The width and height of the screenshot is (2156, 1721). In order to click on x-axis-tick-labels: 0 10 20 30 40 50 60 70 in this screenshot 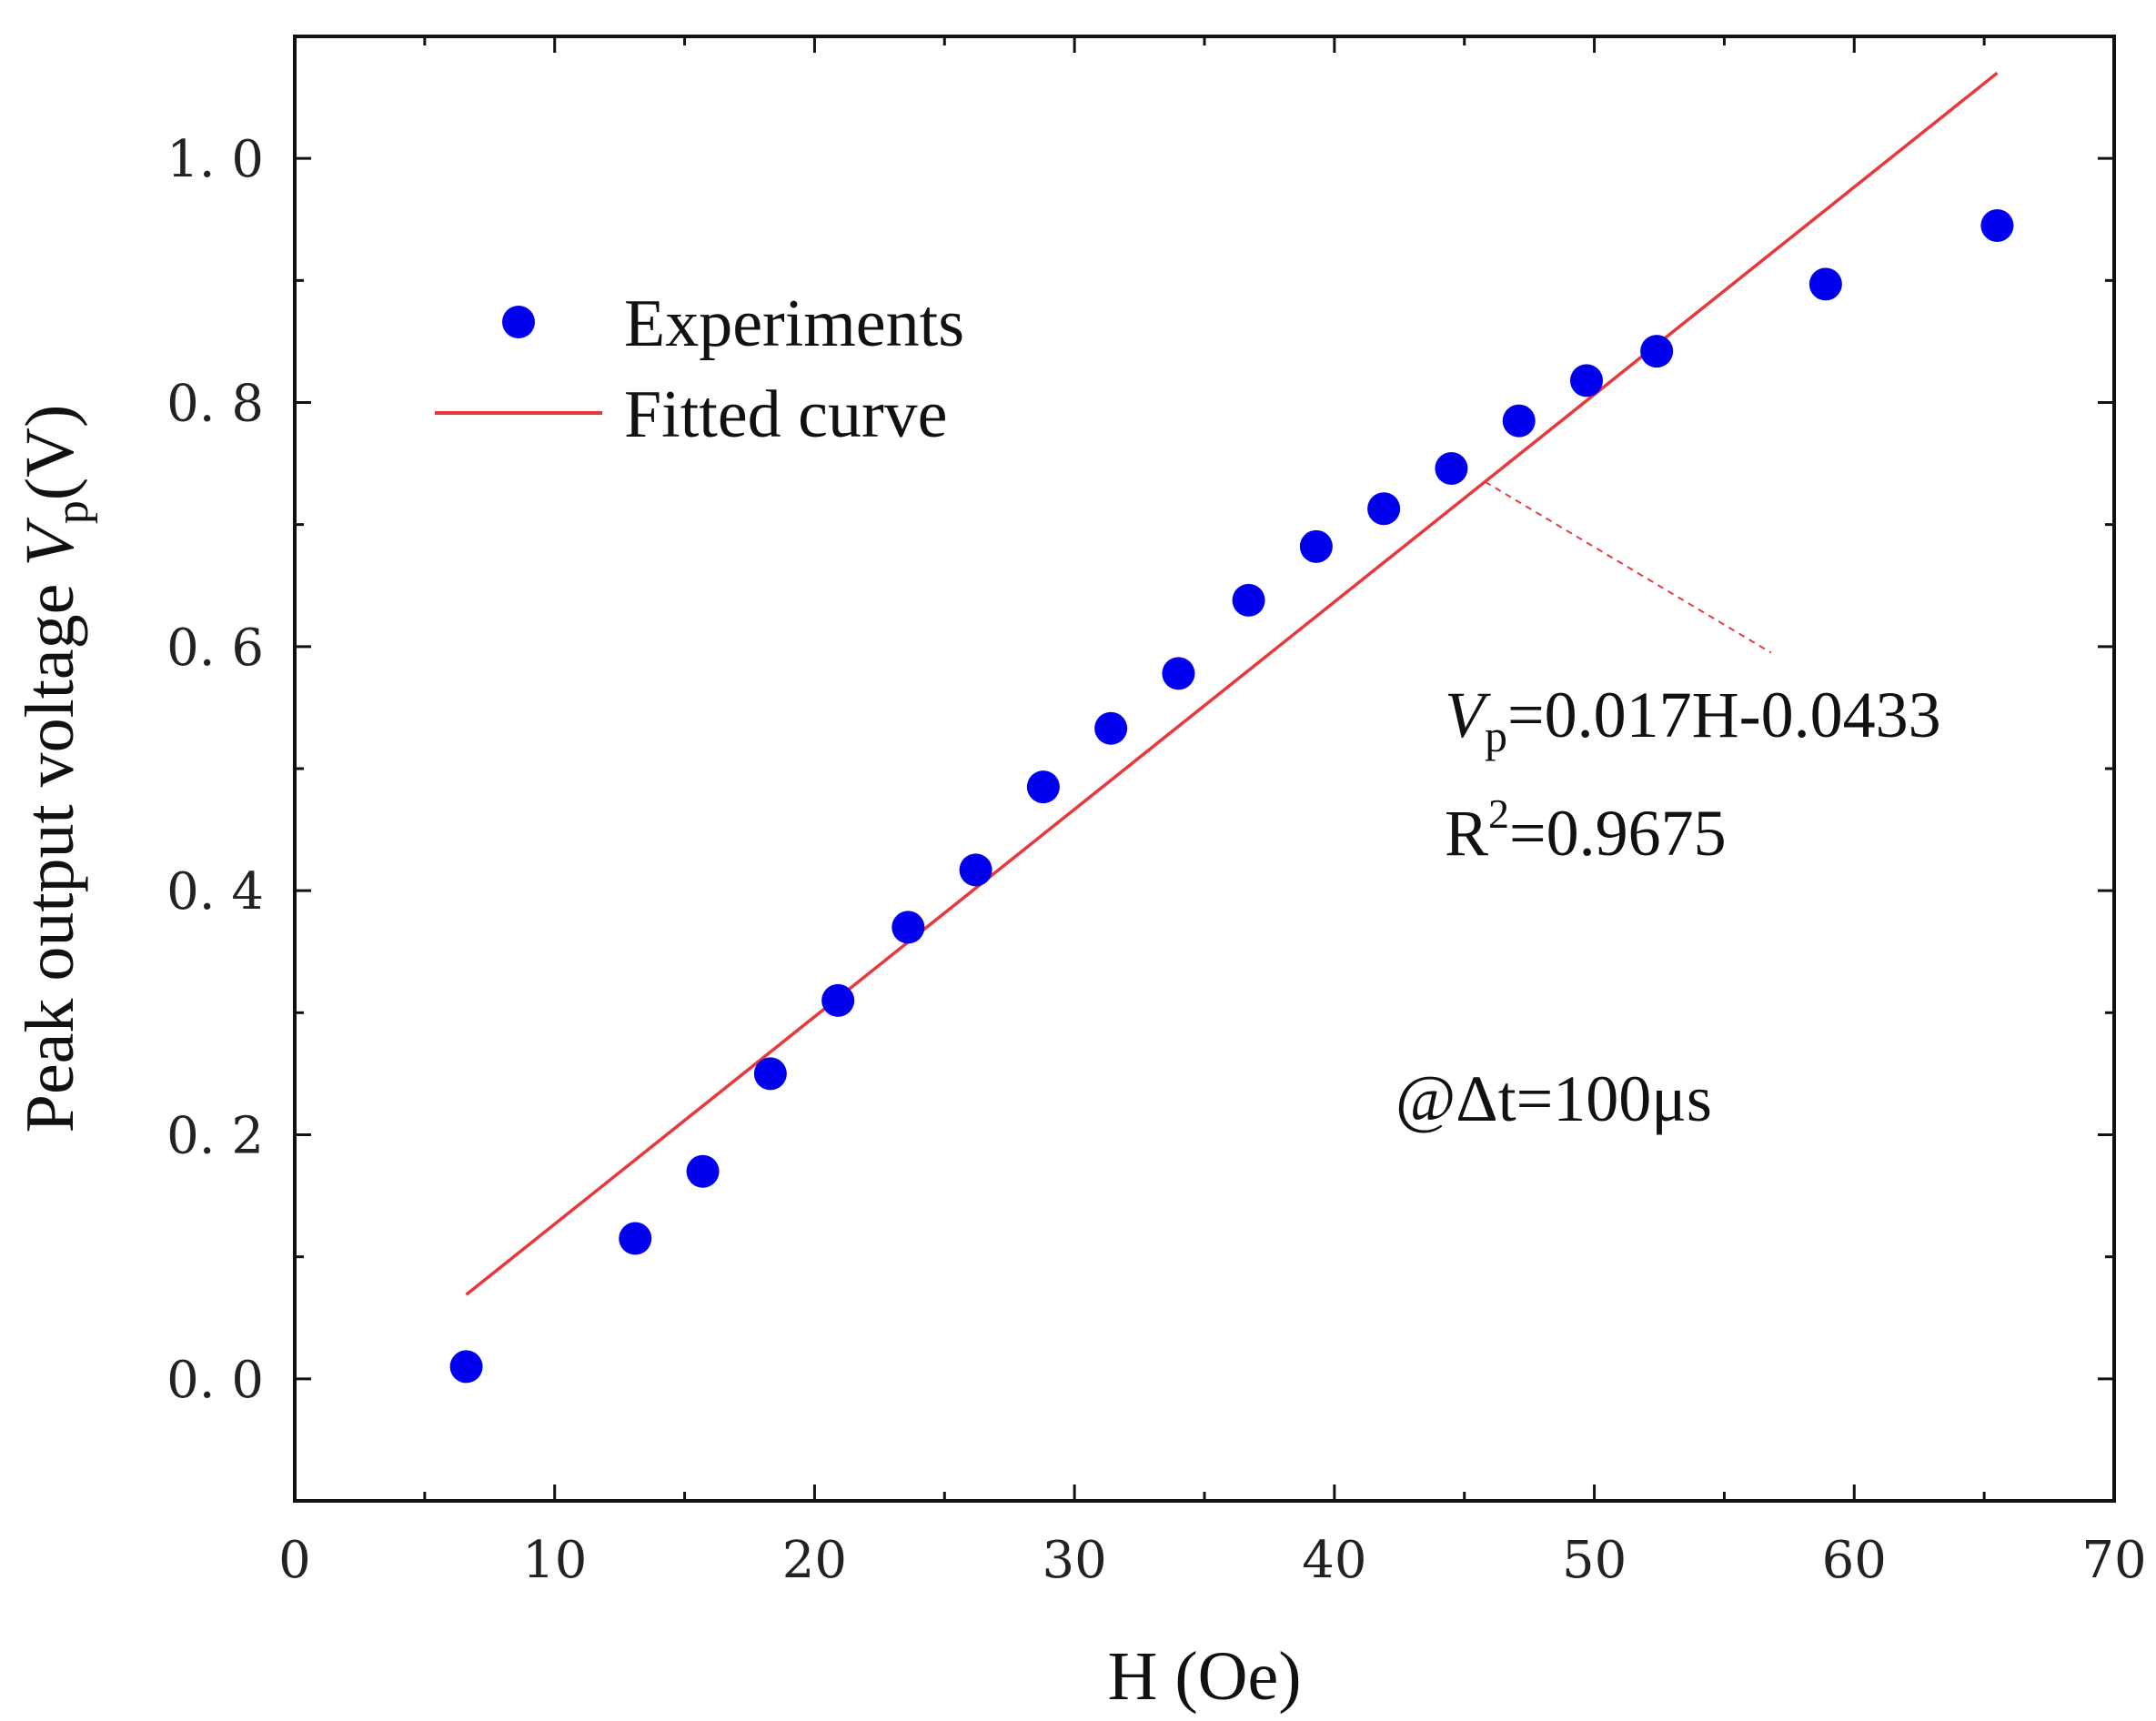, I will do `click(1212, 1560)`.